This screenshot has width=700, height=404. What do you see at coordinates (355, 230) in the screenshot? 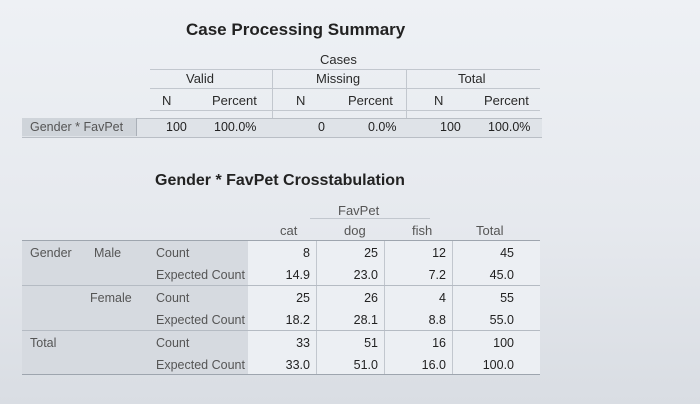
I see `col-dog-header: dog` at bounding box center [355, 230].